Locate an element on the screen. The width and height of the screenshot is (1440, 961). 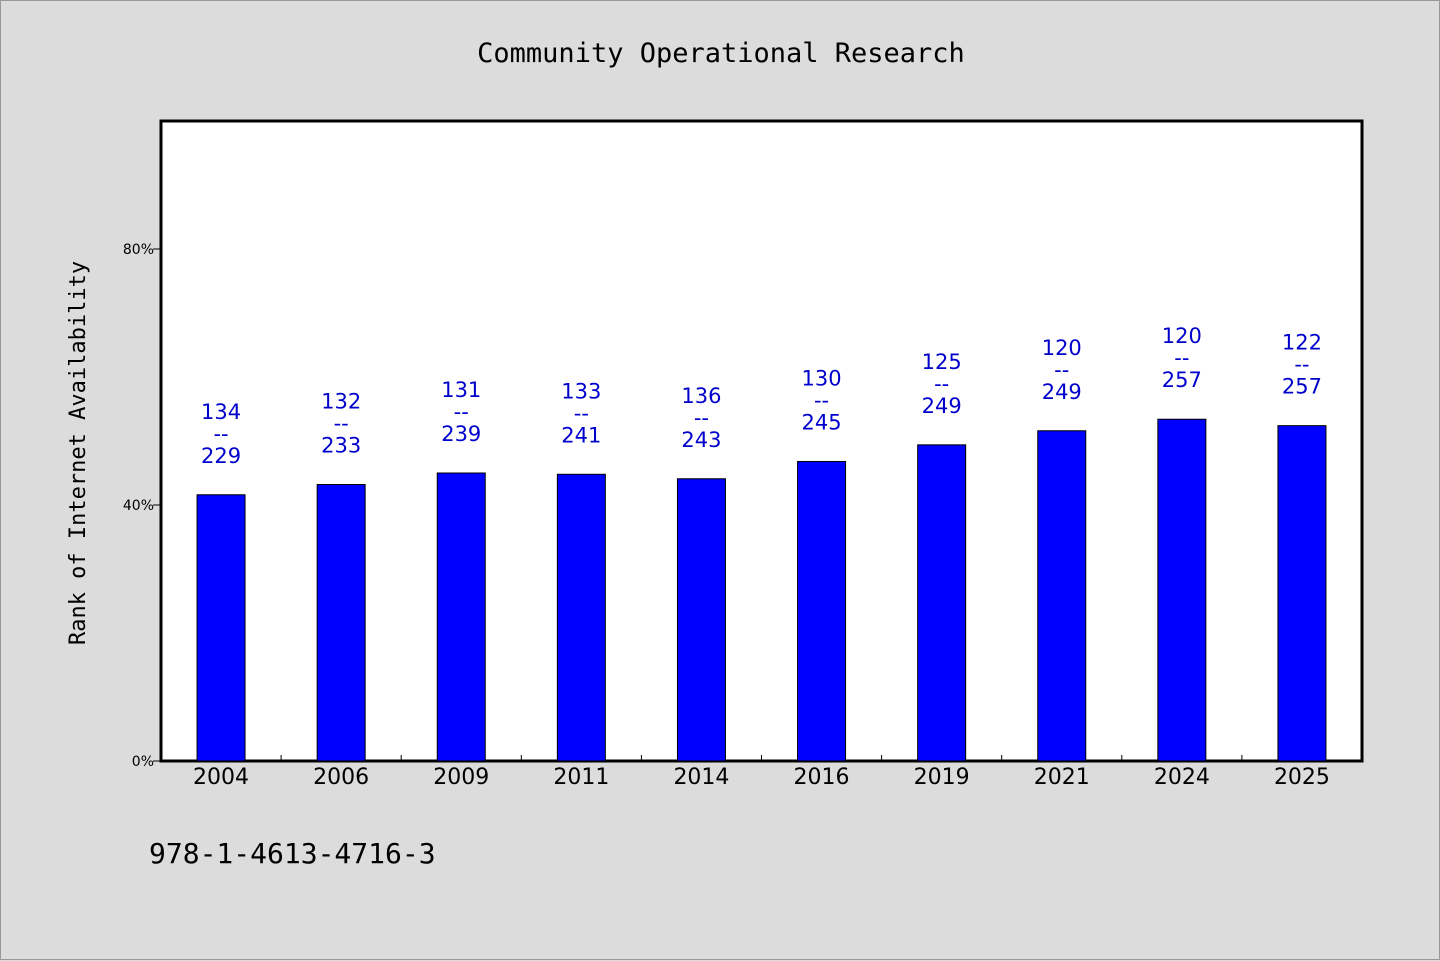
x-tick-label: 2014 is located at coordinates (701, 777).